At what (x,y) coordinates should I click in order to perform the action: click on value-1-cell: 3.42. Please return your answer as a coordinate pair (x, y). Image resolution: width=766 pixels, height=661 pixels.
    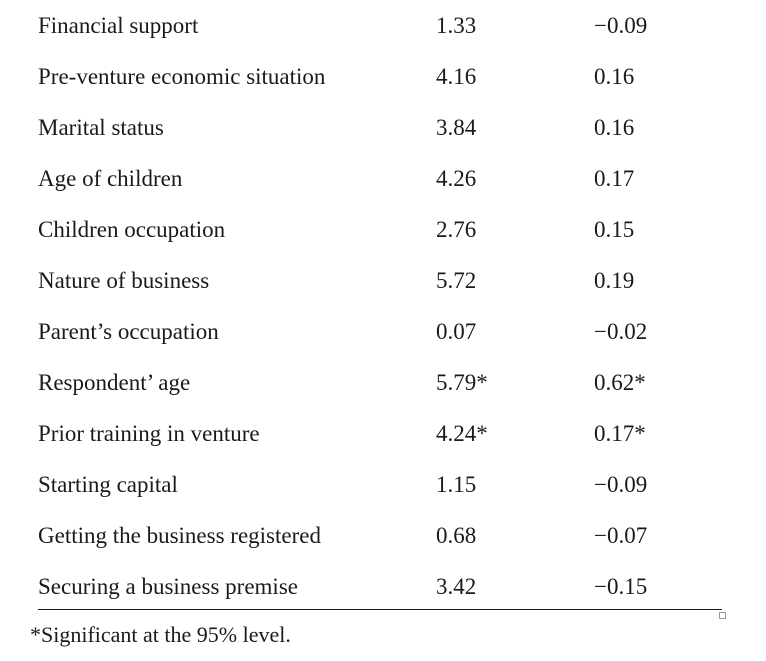
    Looking at the image, I should click on (456, 586).